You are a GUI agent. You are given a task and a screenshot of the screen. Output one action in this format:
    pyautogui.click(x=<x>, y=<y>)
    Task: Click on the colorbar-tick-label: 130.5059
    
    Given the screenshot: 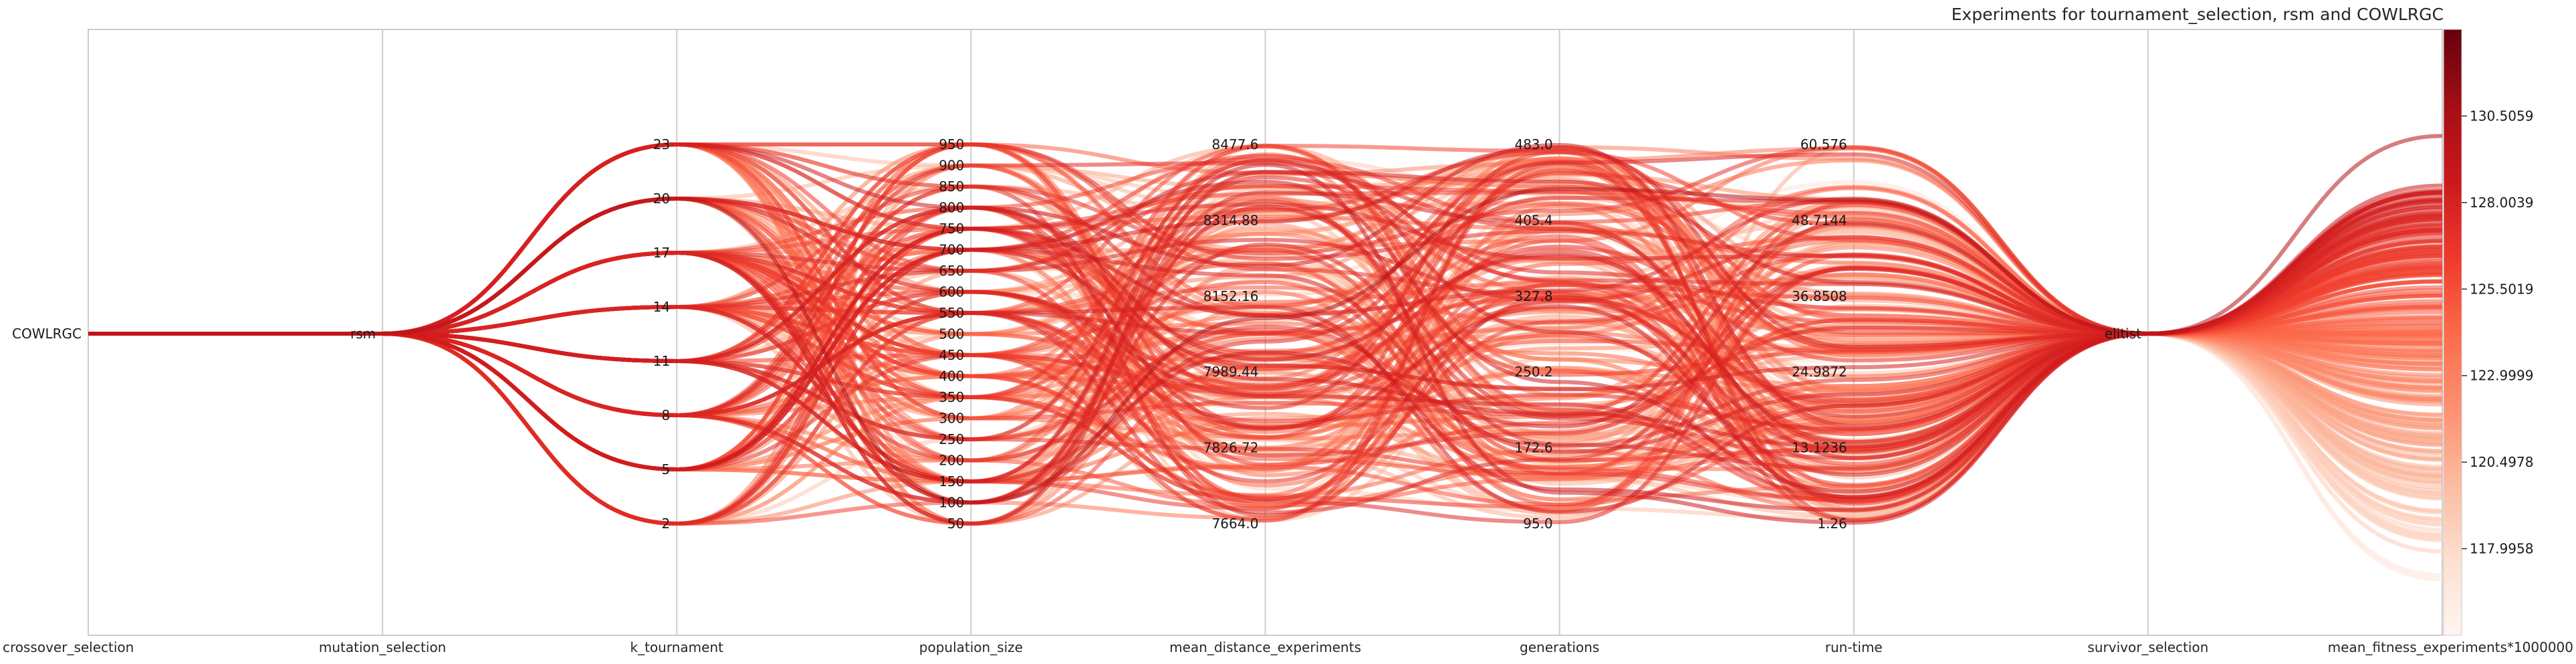 What is the action you would take?
    pyautogui.click(x=2501, y=116)
    